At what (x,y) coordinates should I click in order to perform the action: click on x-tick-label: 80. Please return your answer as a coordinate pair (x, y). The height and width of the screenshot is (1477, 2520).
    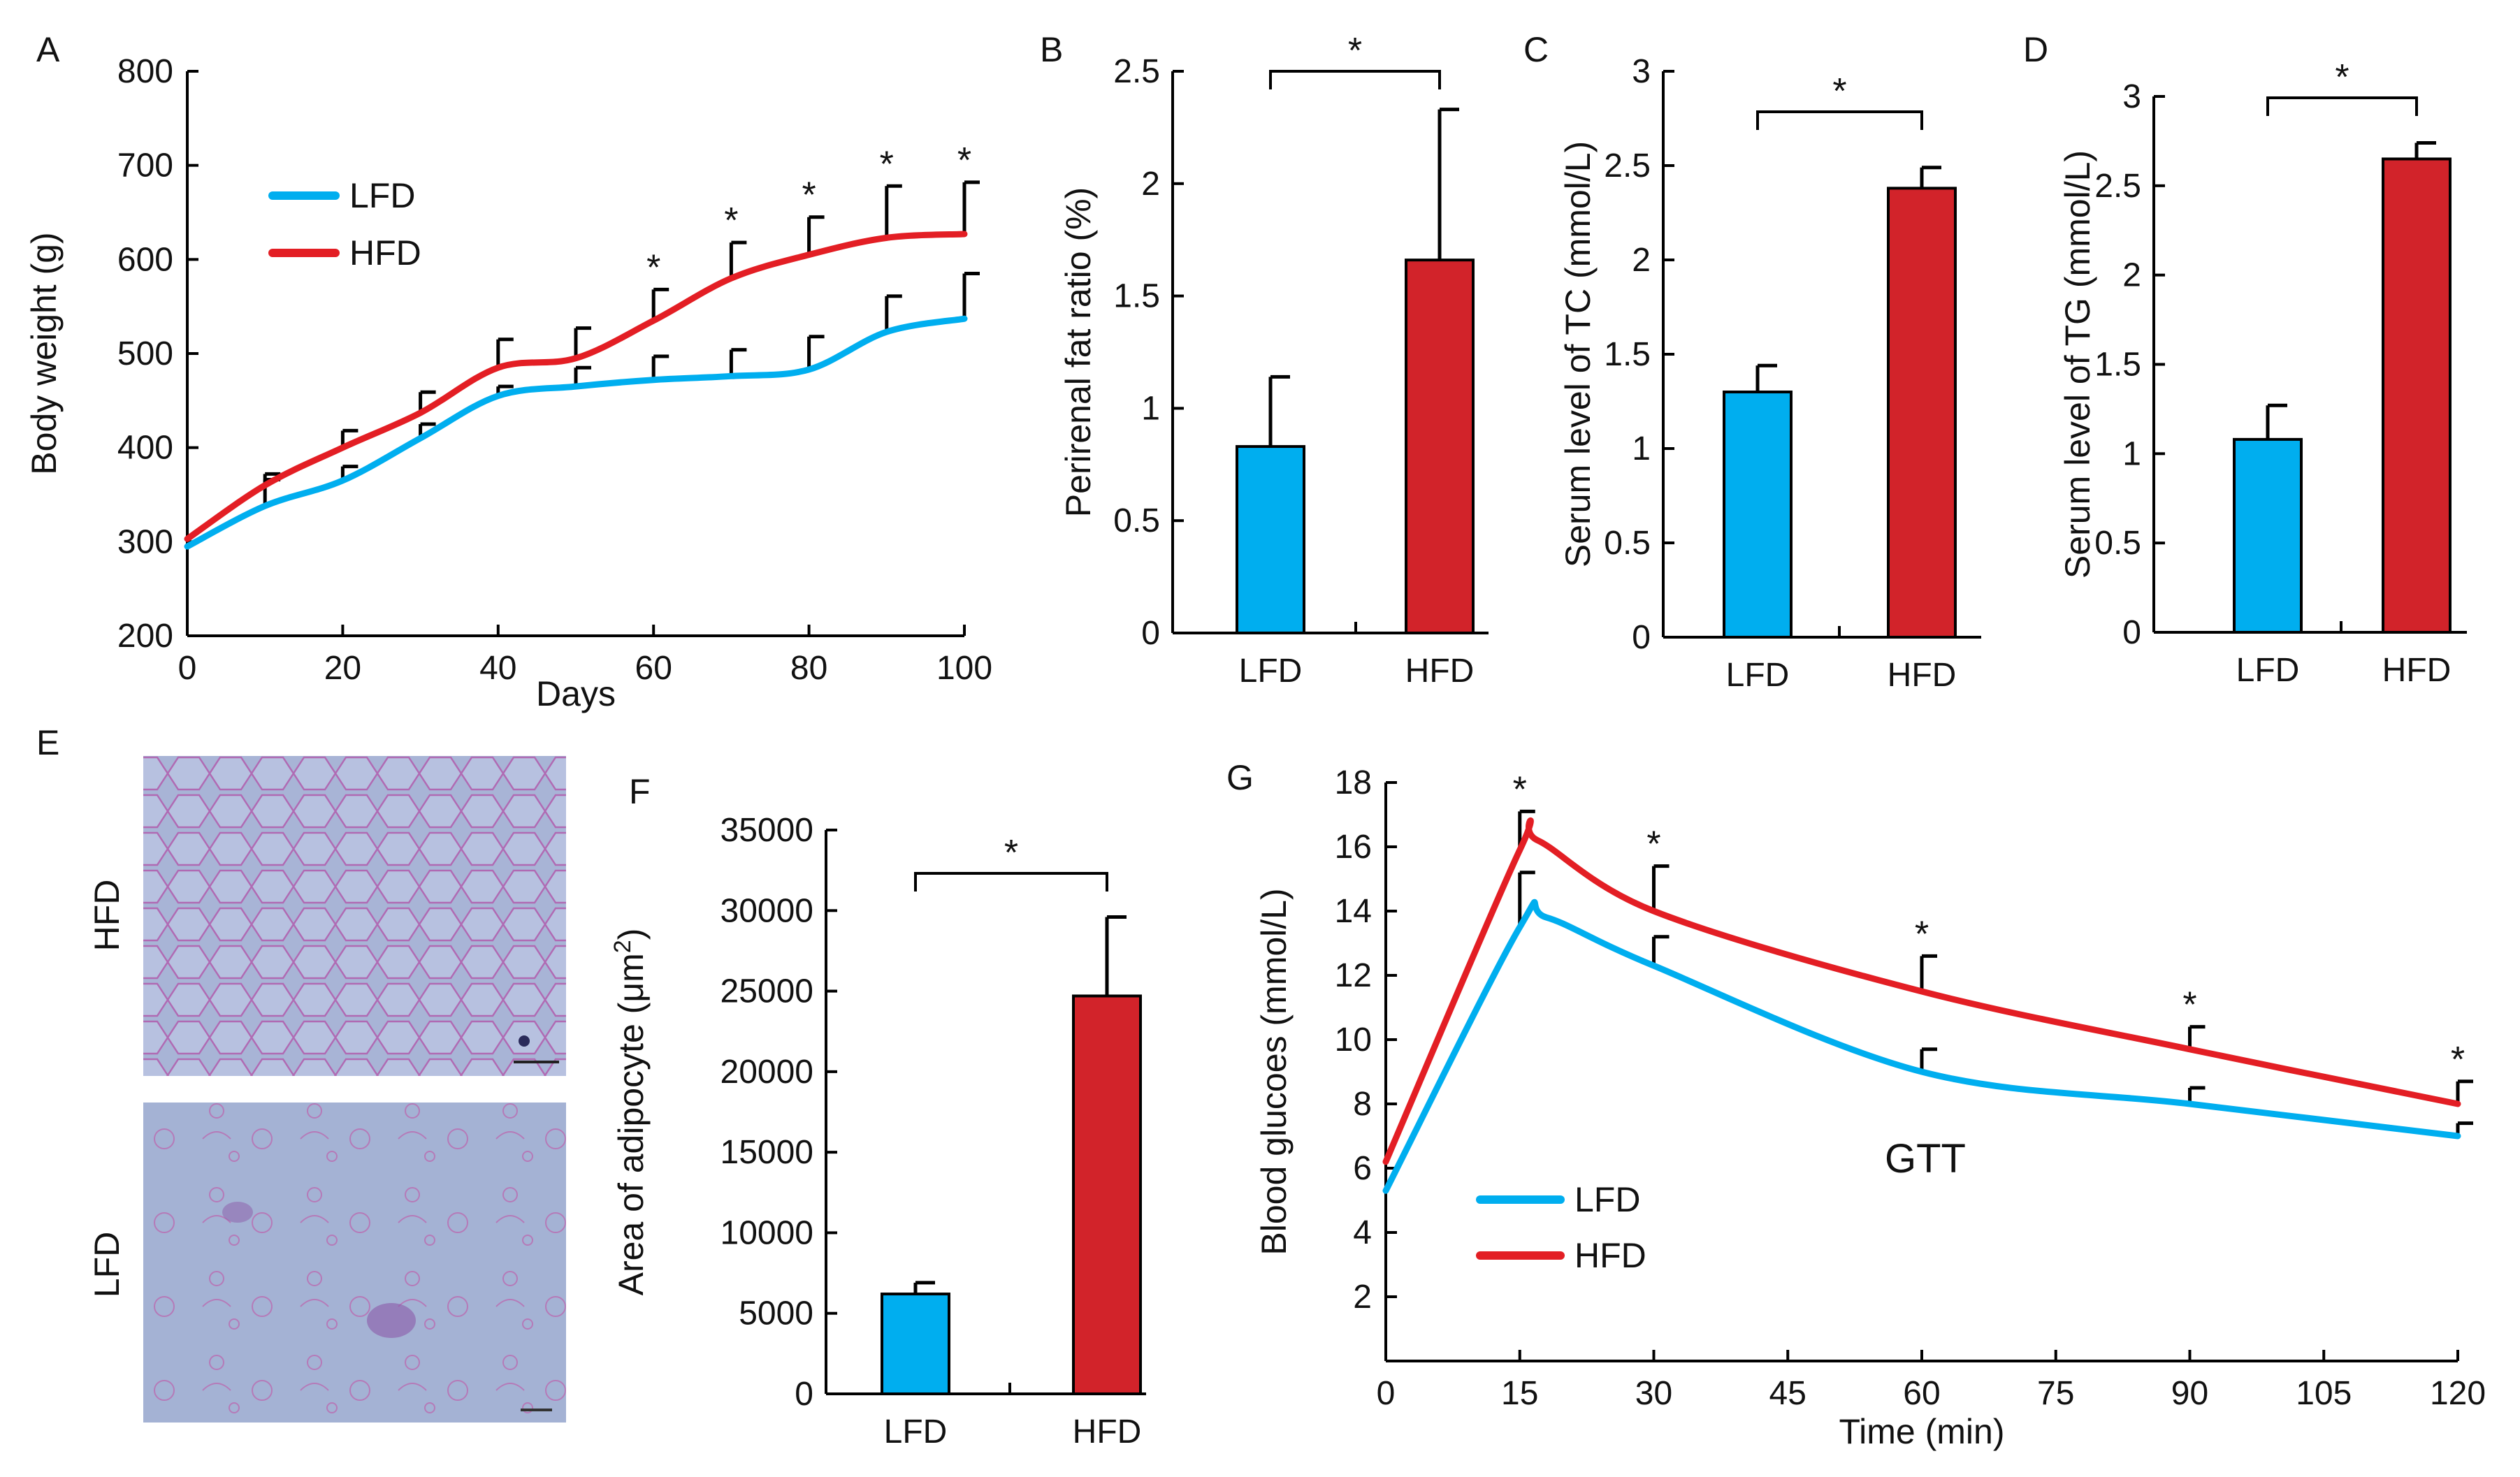
    Looking at the image, I should click on (808, 668).